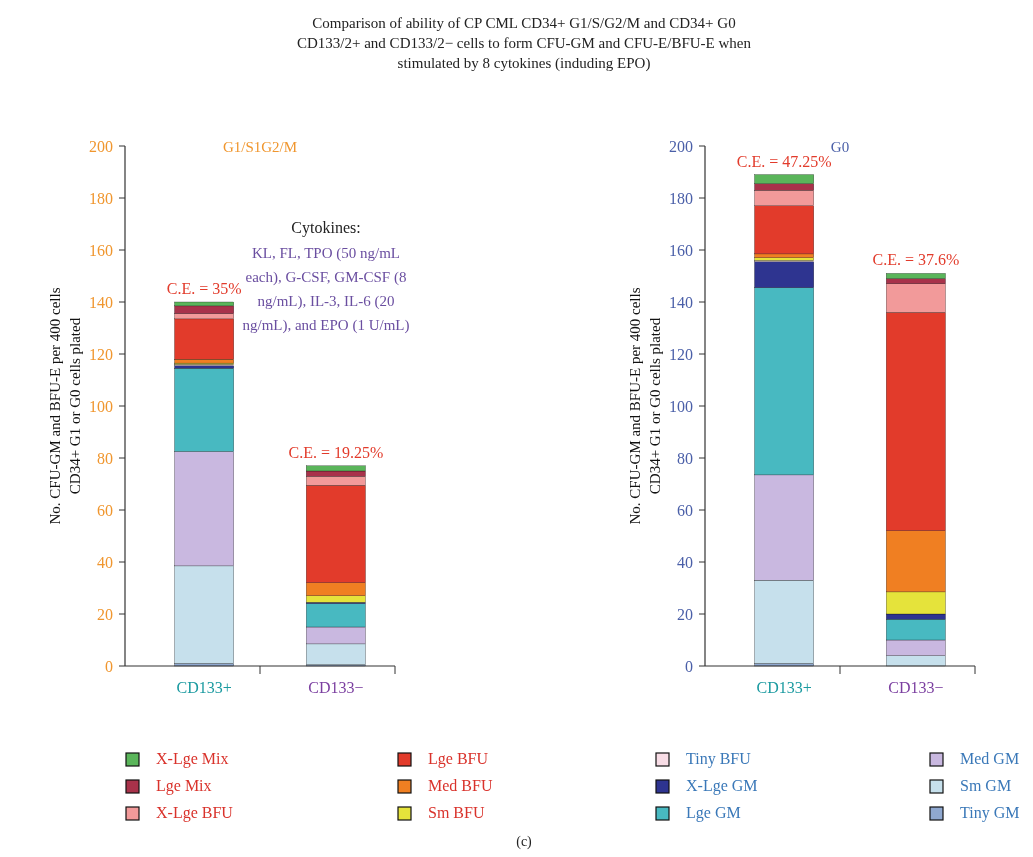 The image size is (1033, 857). What do you see at coordinates (524, 842) in the screenshot?
I see `text: (c)` at bounding box center [524, 842].